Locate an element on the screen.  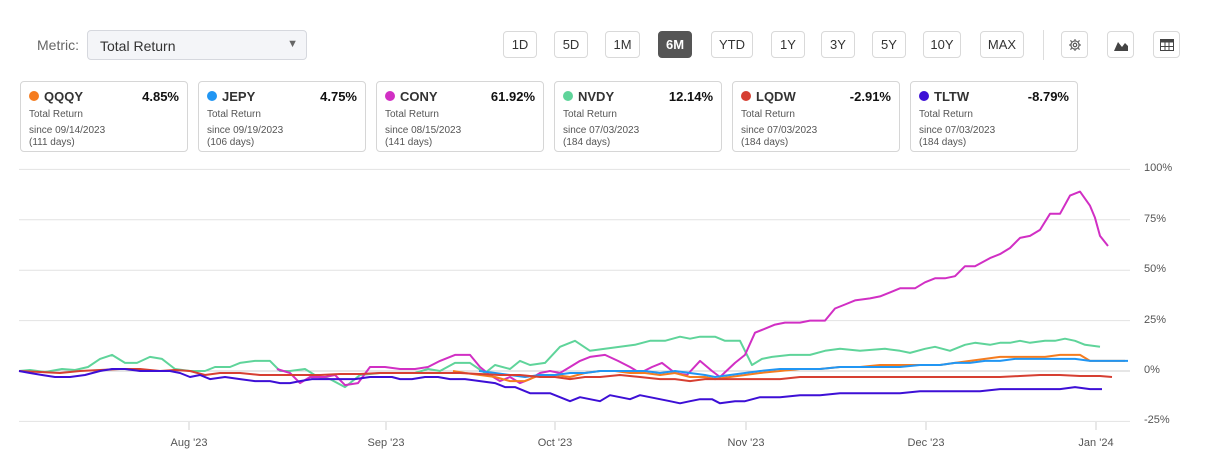
metric-selected-value: Total Return is located at coordinates (138, 46).